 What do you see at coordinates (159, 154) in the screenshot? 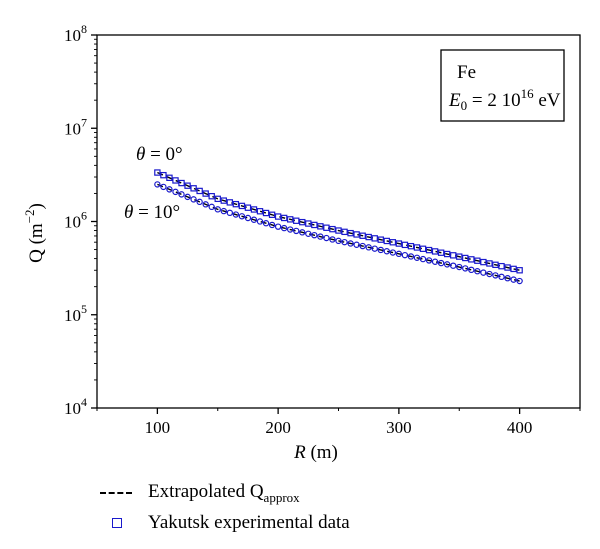
I see `annotation-theta-0: θ = 0°` at bounding box center [159, 154].